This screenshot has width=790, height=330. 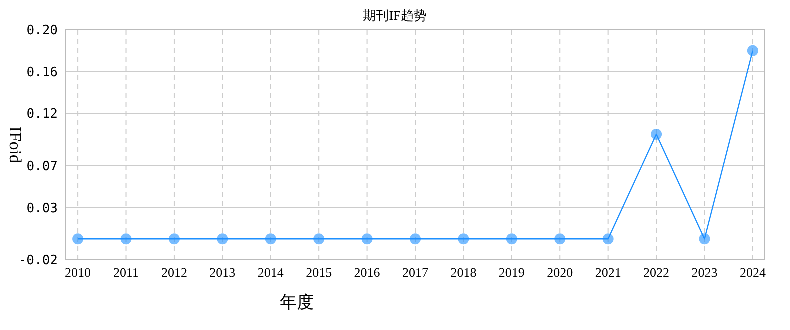 What do you see at coordinates (415, 272) in the screenshot?
I see `x-tick-label: 2017` at bounding box center [415, 272].